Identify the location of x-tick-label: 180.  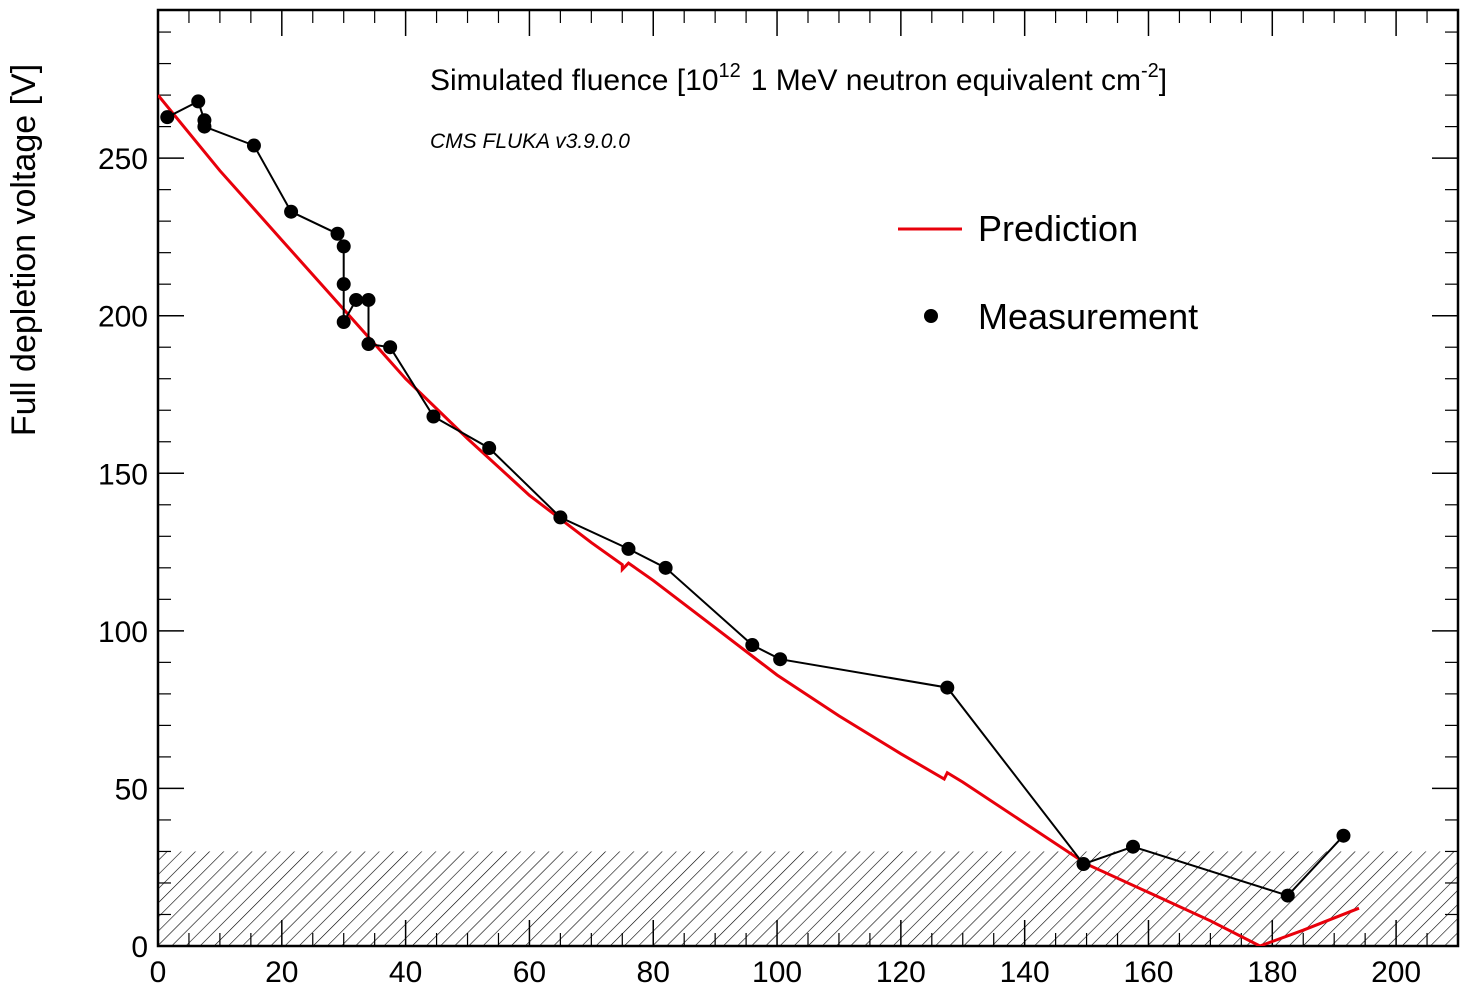
(1272, 972).